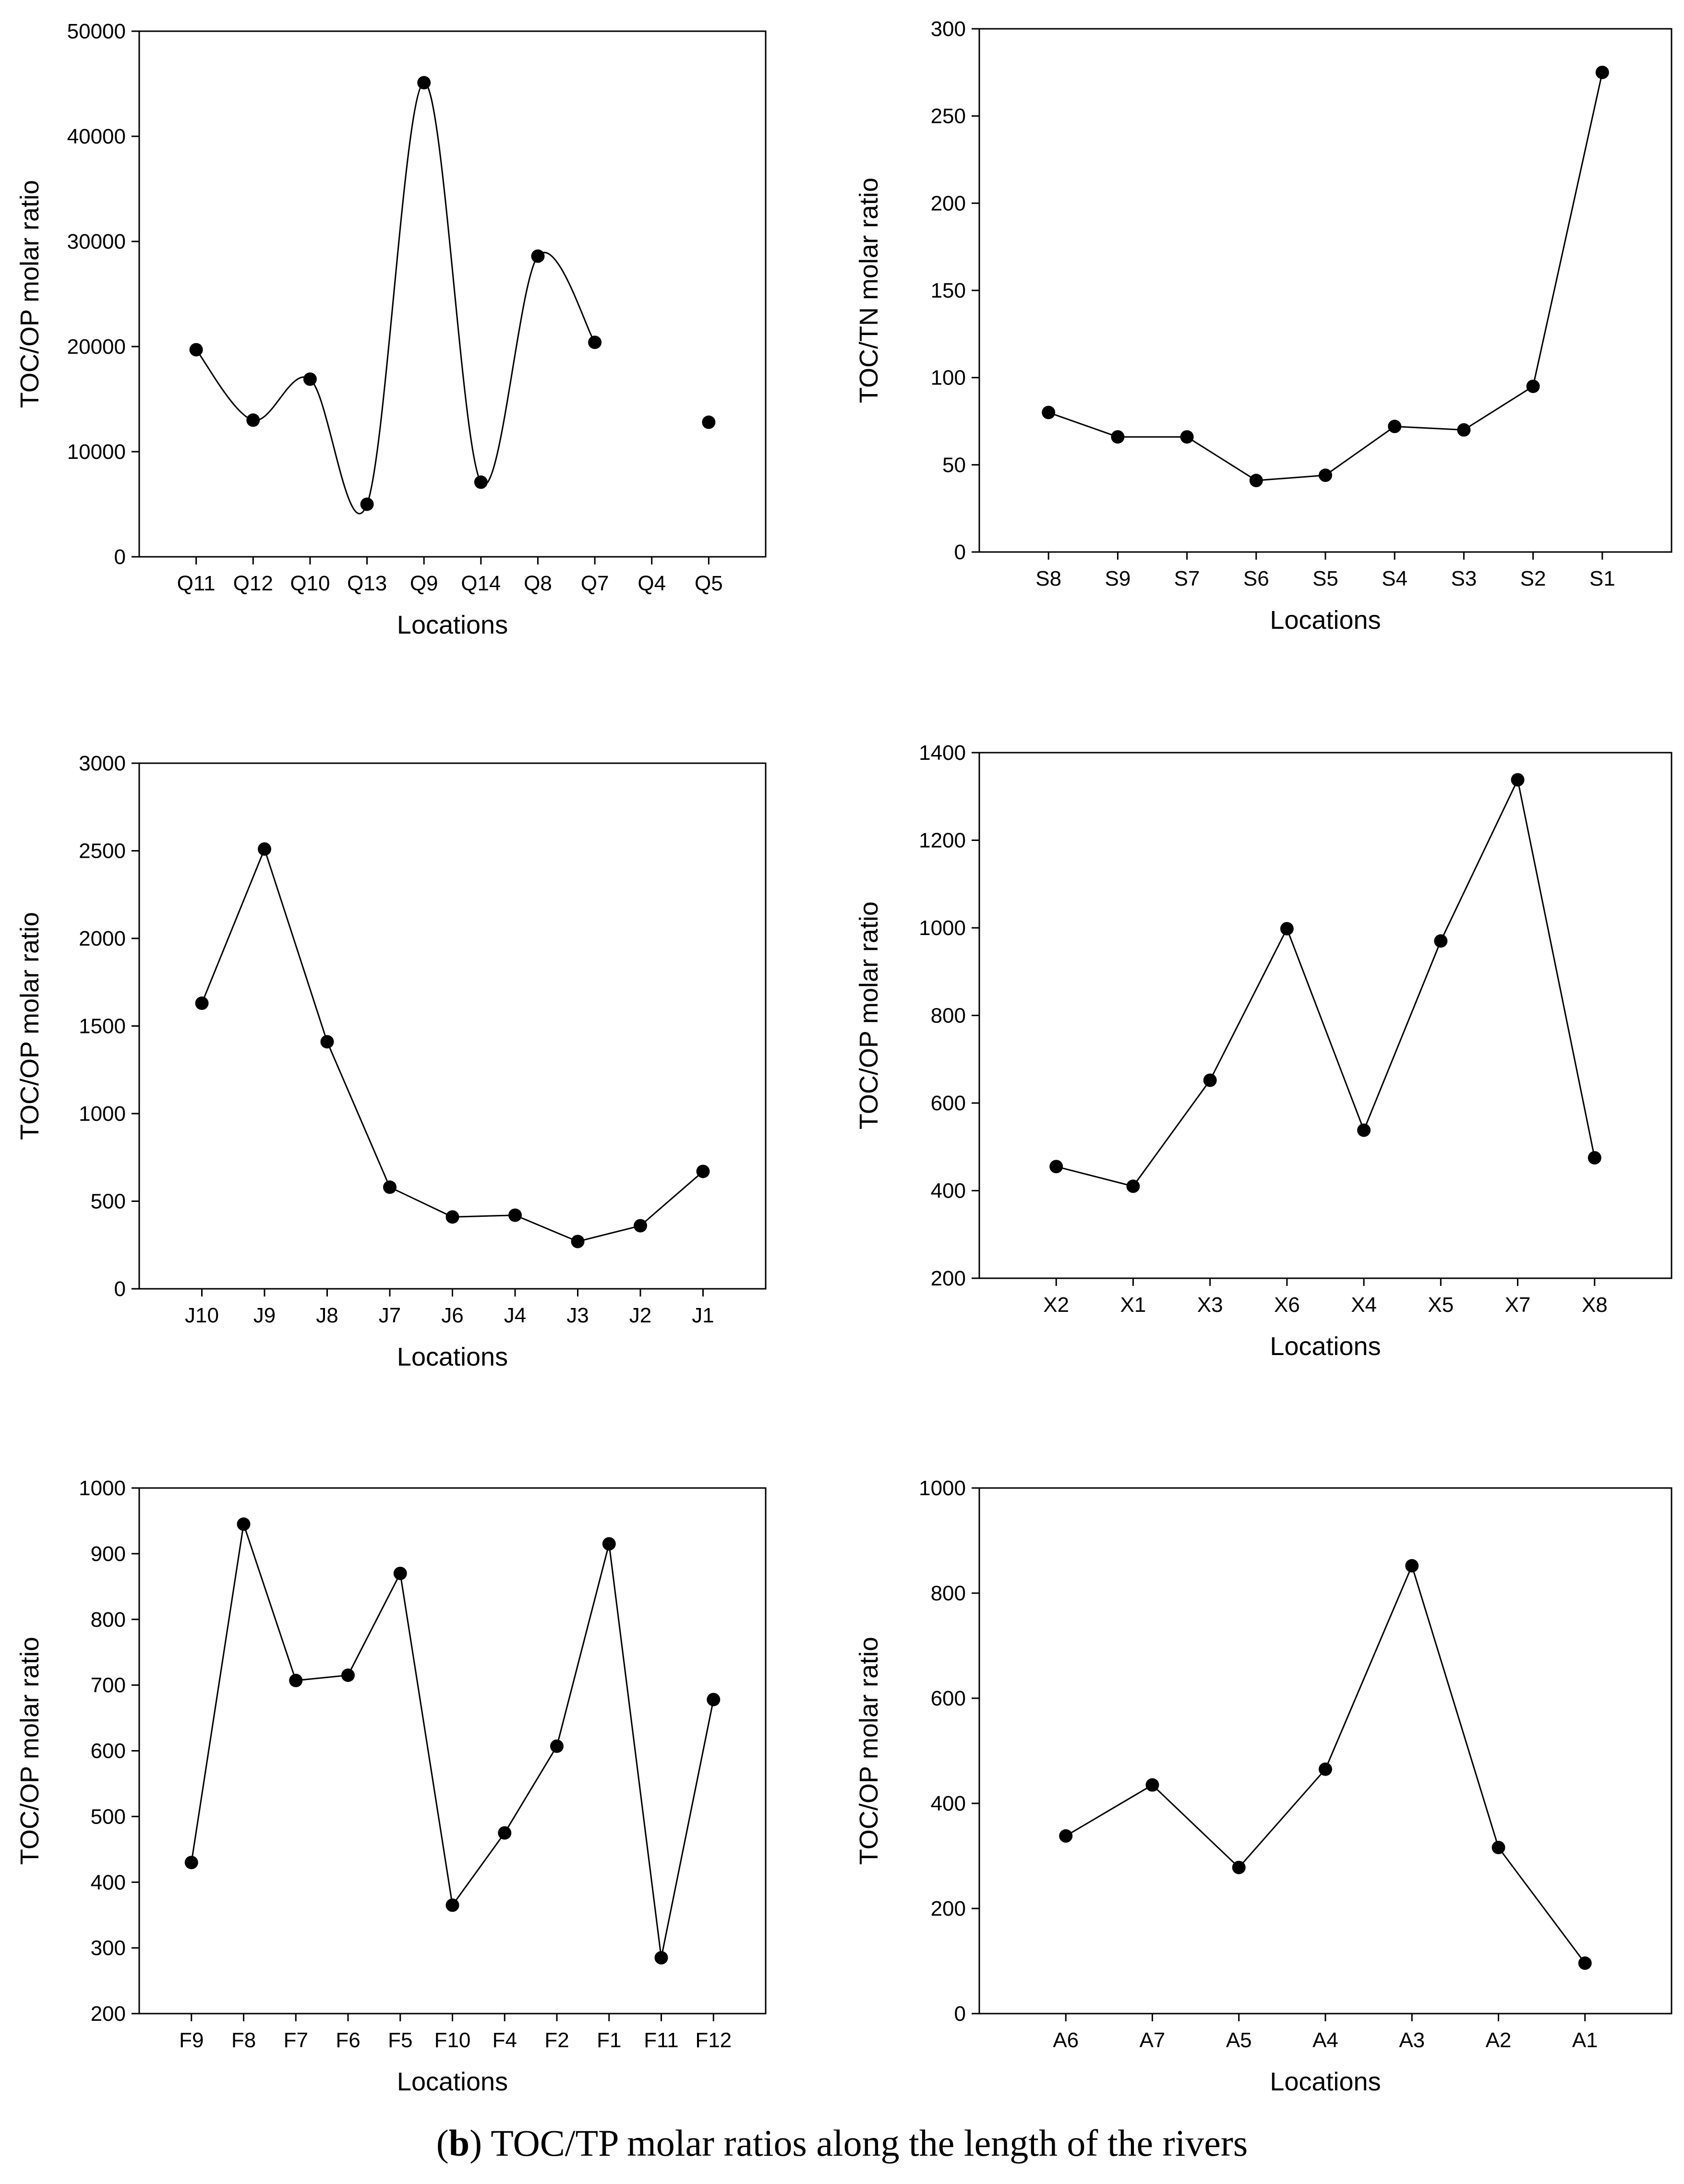 The image size is (1684, 2184). I want to click on data-point-A7, so click(1152, 1785).